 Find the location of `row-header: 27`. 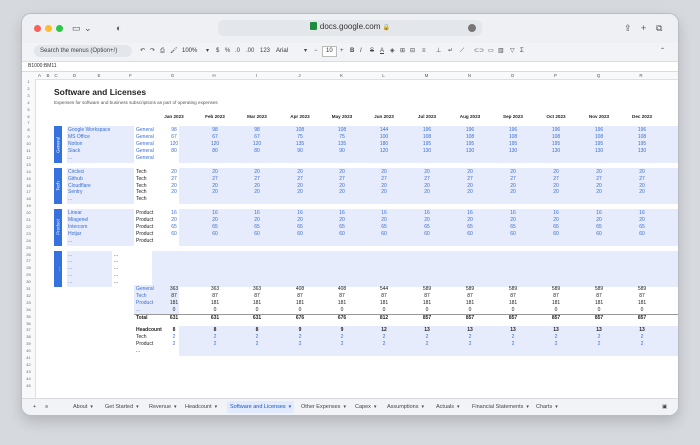

row-header: 27 is located at coordinates (28, 261).